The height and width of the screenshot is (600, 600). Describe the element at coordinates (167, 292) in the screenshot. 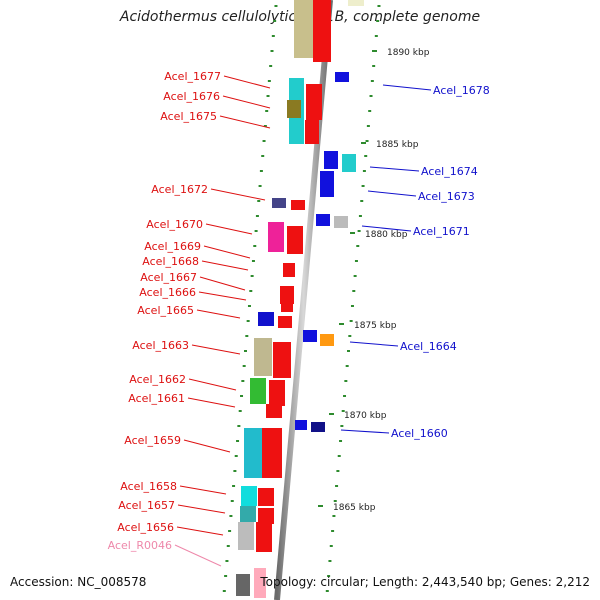

I see `gene-label-left: Acel_1666` at that location.